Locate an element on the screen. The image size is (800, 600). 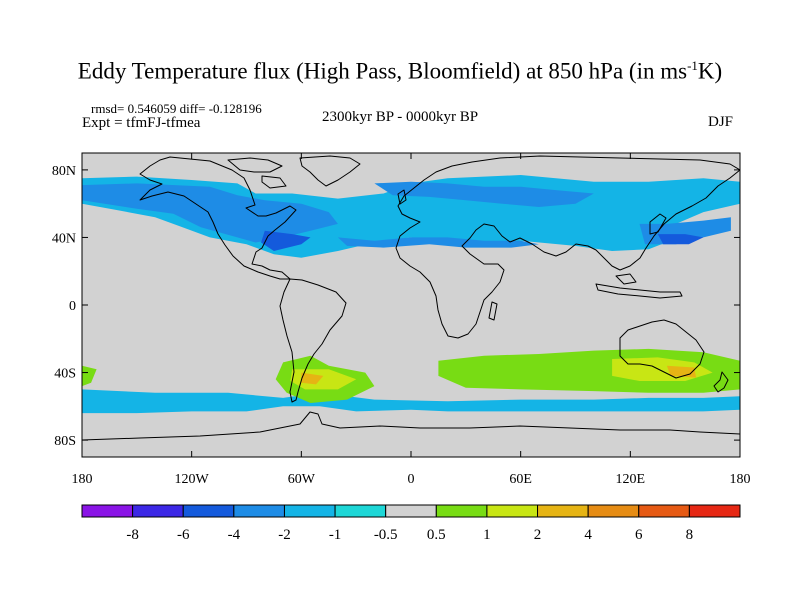
colorbar-label: -2 is located at coordinates (284, 535).